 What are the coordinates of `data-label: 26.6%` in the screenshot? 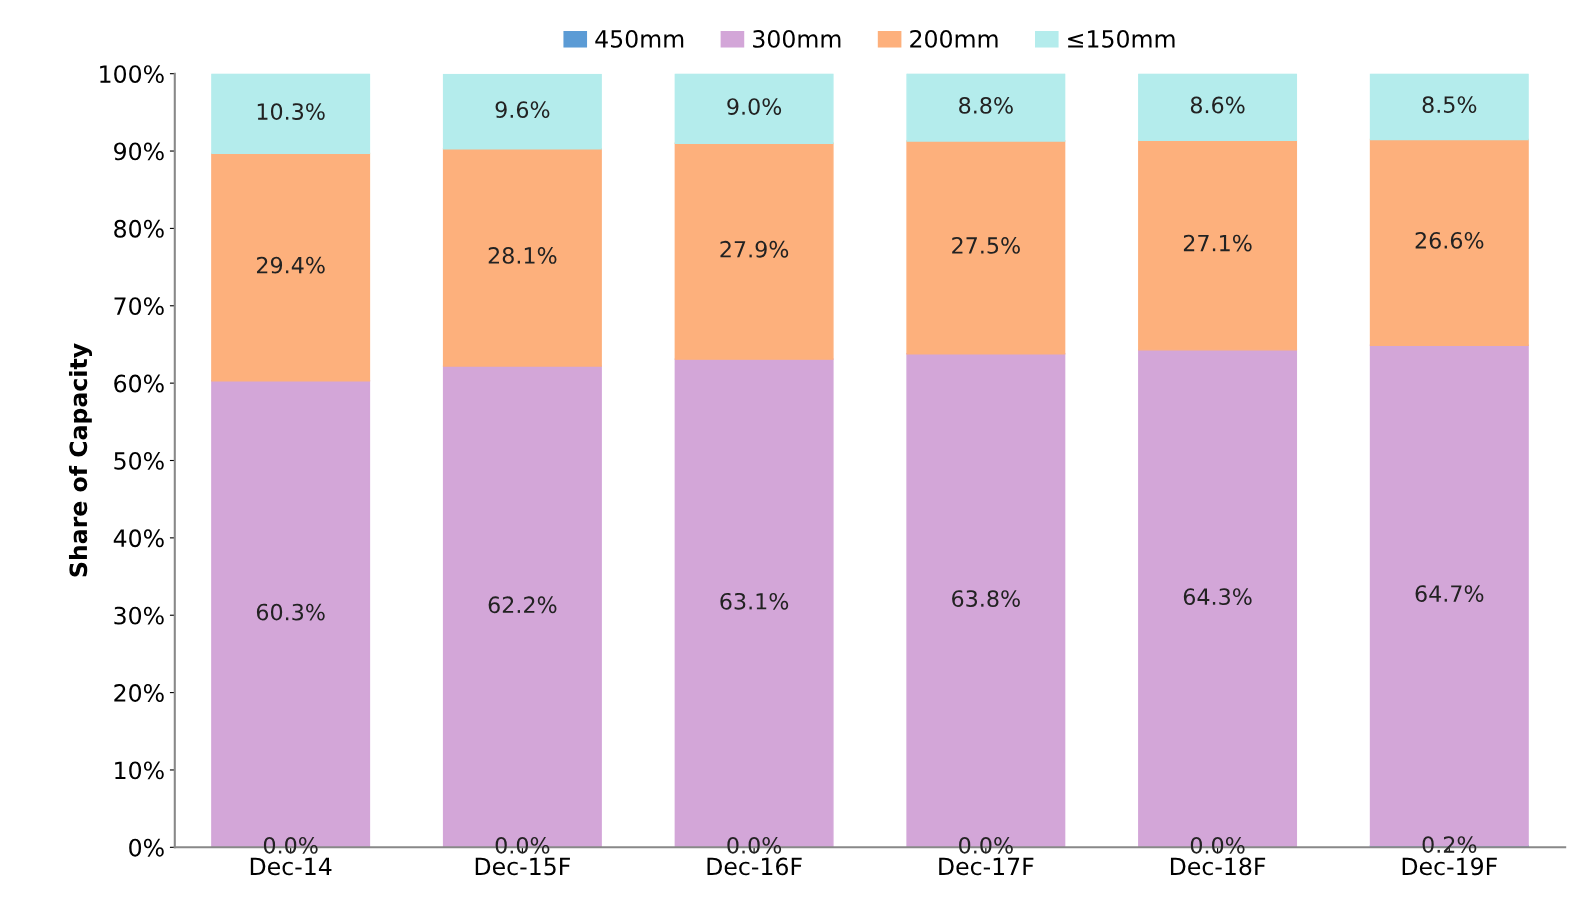 It's located at (1449, 240).